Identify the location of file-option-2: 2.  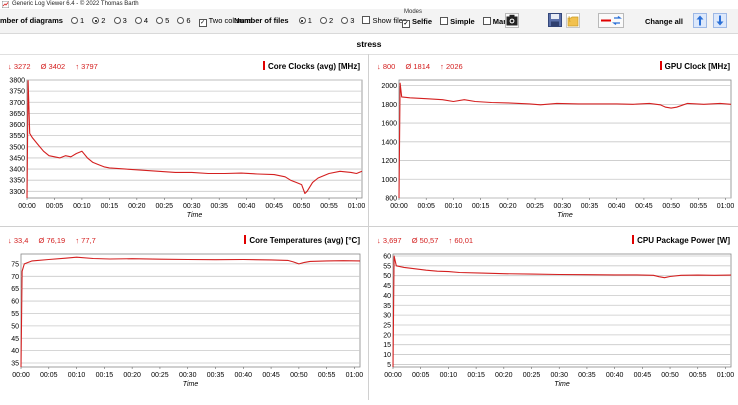
(326, 20).